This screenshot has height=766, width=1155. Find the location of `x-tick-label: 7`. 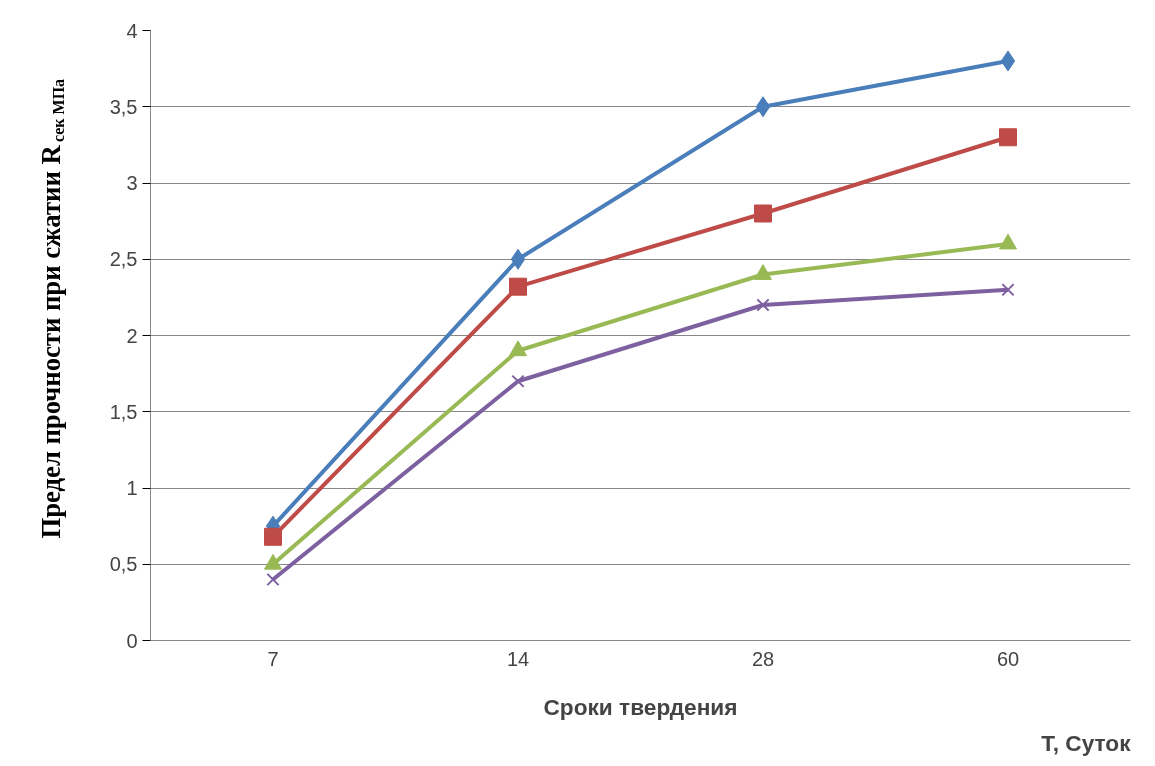

x-tick-label: 7 is located at coordinates (273, 658).